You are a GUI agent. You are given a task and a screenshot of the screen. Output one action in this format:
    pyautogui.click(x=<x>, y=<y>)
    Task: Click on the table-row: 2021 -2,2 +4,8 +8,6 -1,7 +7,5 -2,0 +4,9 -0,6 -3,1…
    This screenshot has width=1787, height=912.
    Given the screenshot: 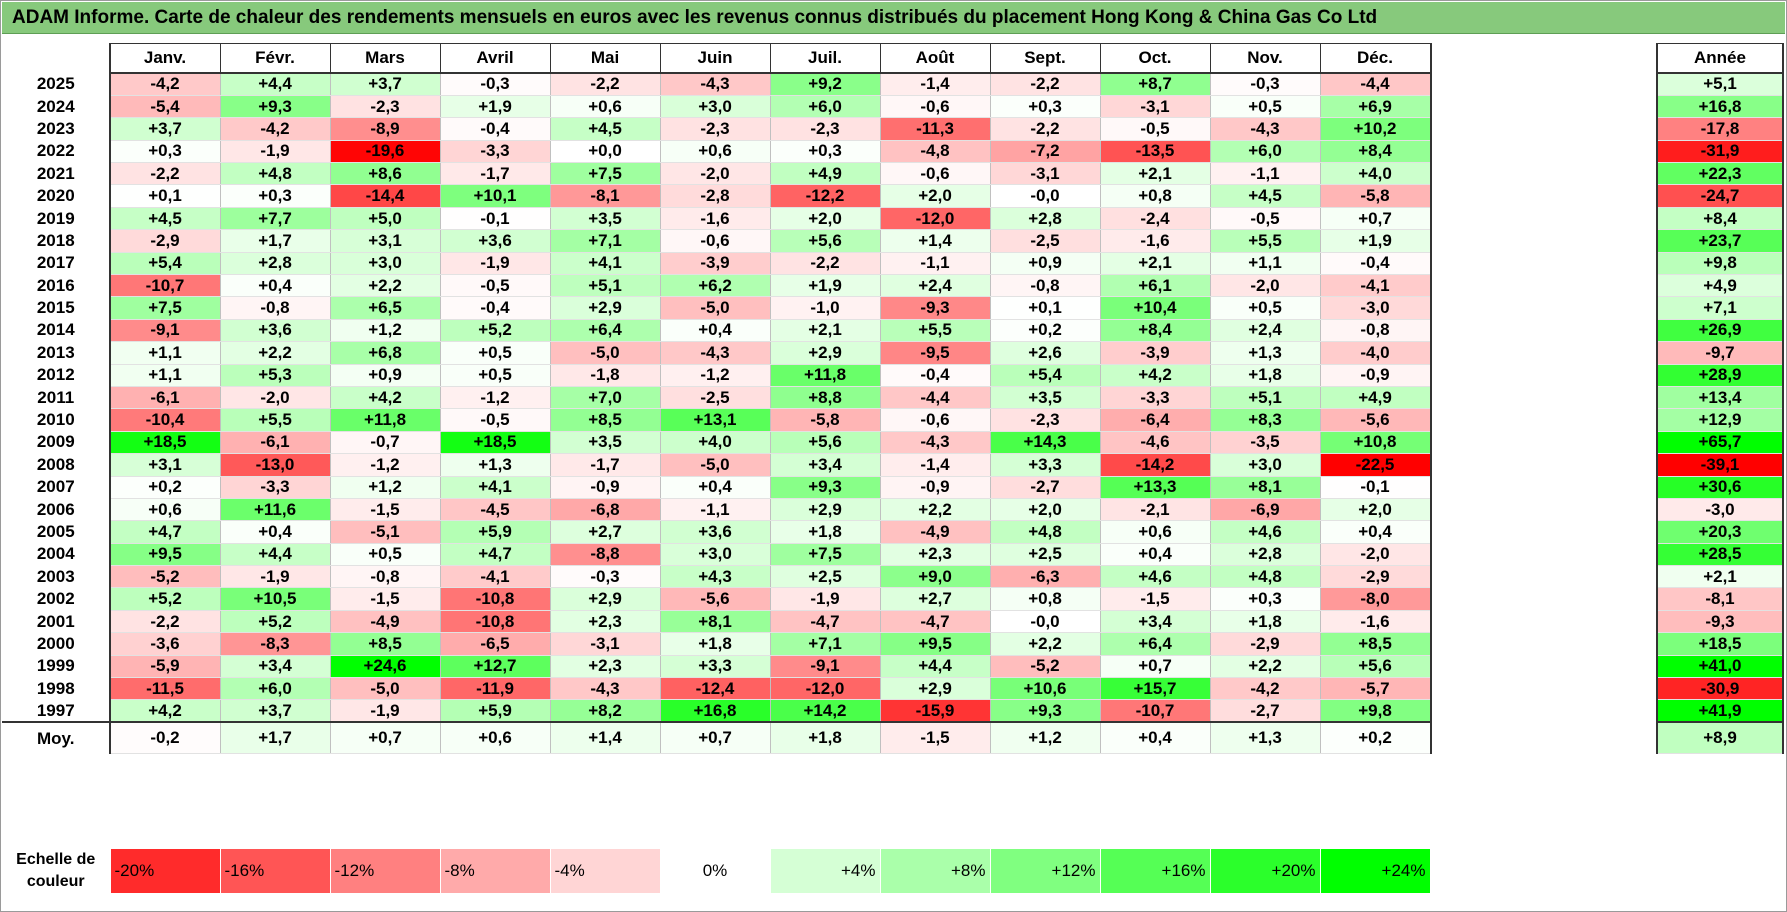 What is the action you would take?
    pyautogui.click(x=716, y=174)
    